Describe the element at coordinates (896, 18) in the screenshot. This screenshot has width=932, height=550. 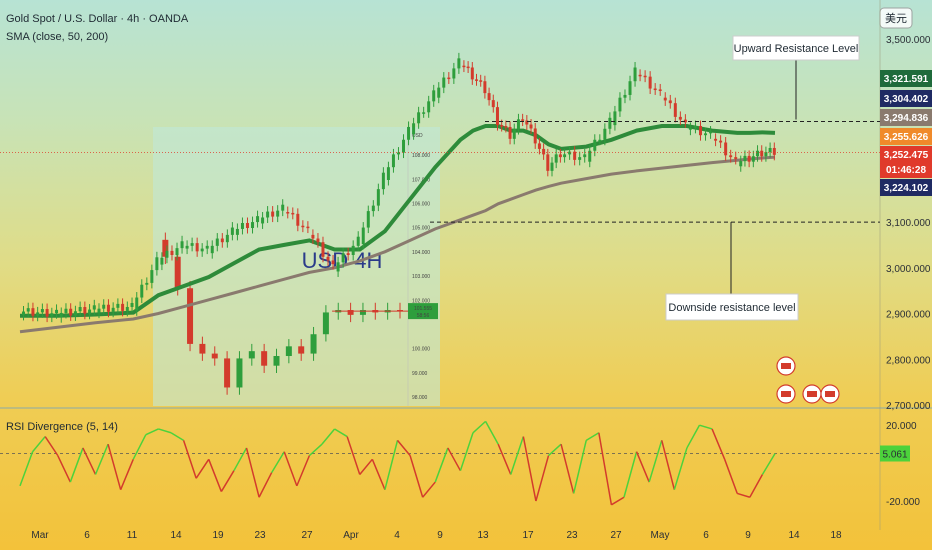
I see `currency-button-label: 美元` at that location.